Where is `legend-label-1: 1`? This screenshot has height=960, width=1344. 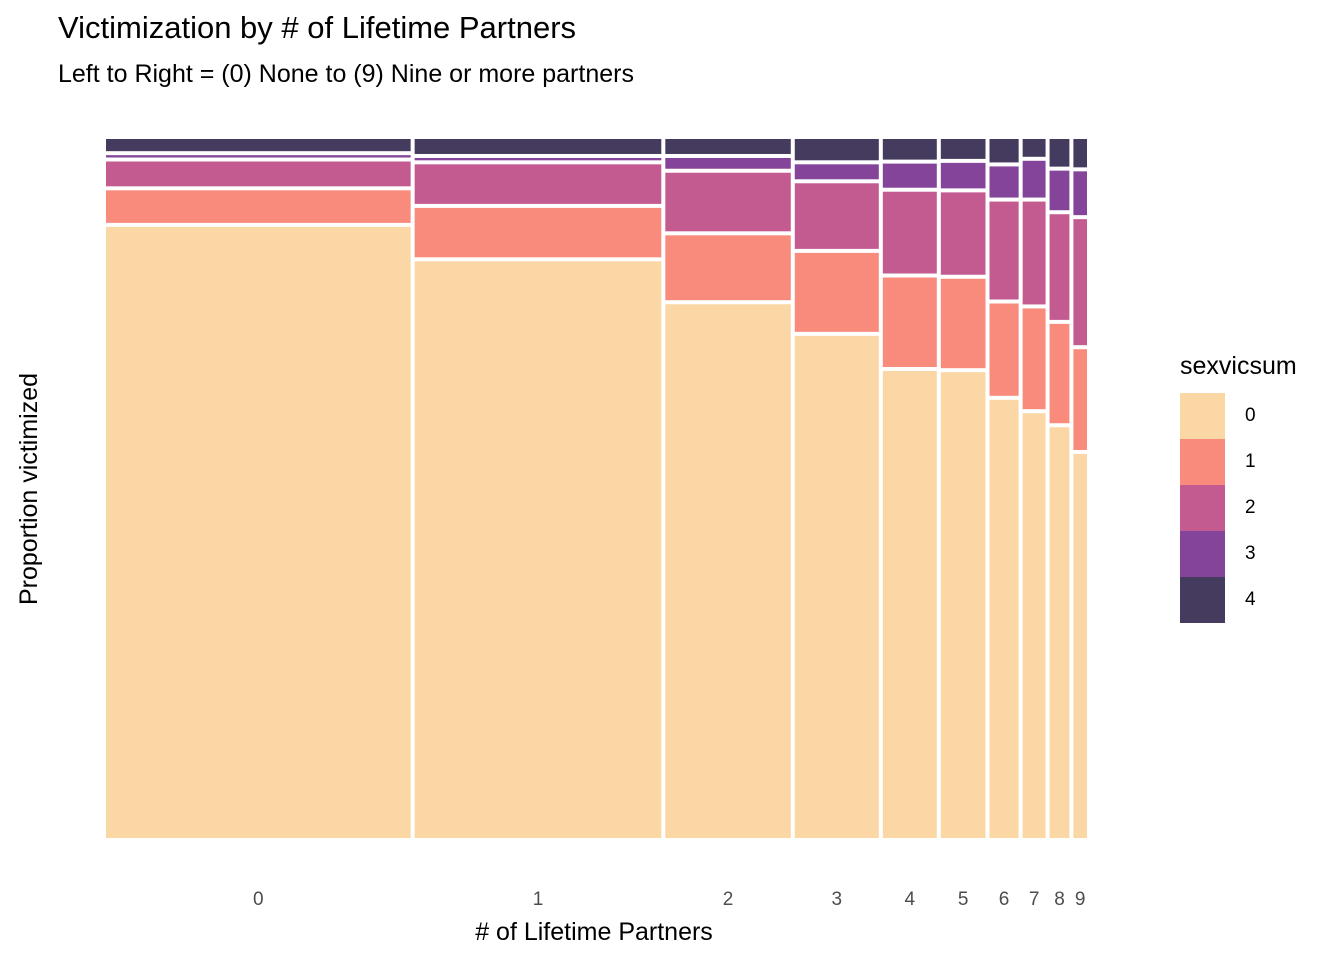 legend-label-1: 1 is located at coordinates (1250, 461).